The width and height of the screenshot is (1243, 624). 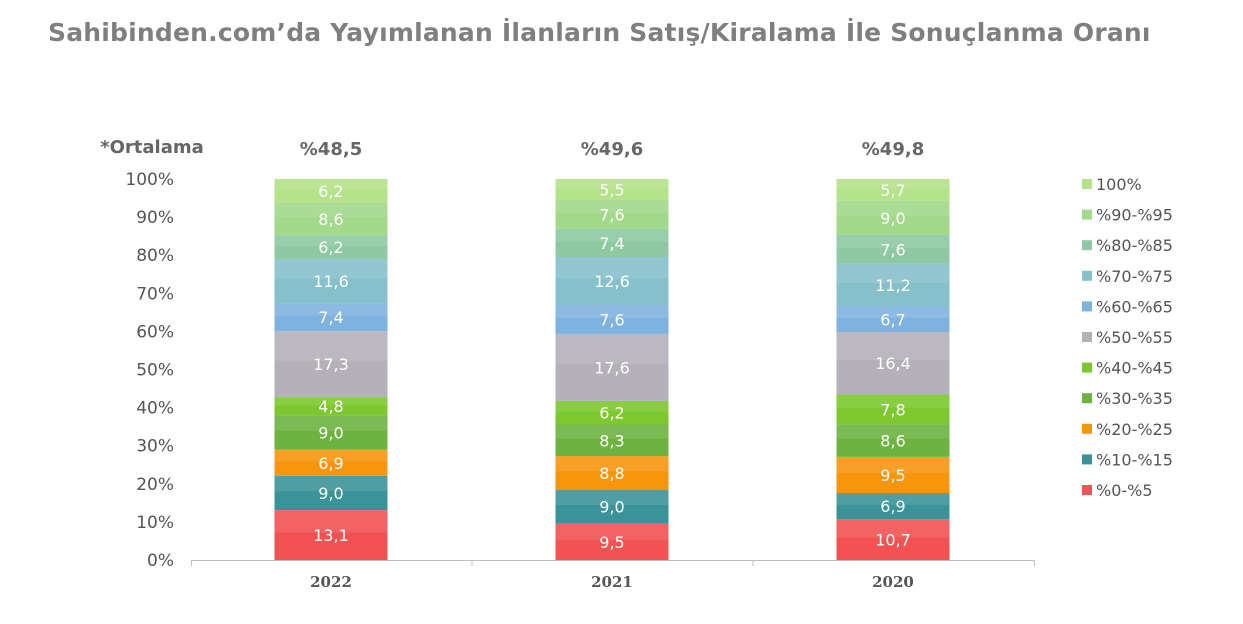 I want to click on legend-label: %50-%55, so click(x=1134, y=337).